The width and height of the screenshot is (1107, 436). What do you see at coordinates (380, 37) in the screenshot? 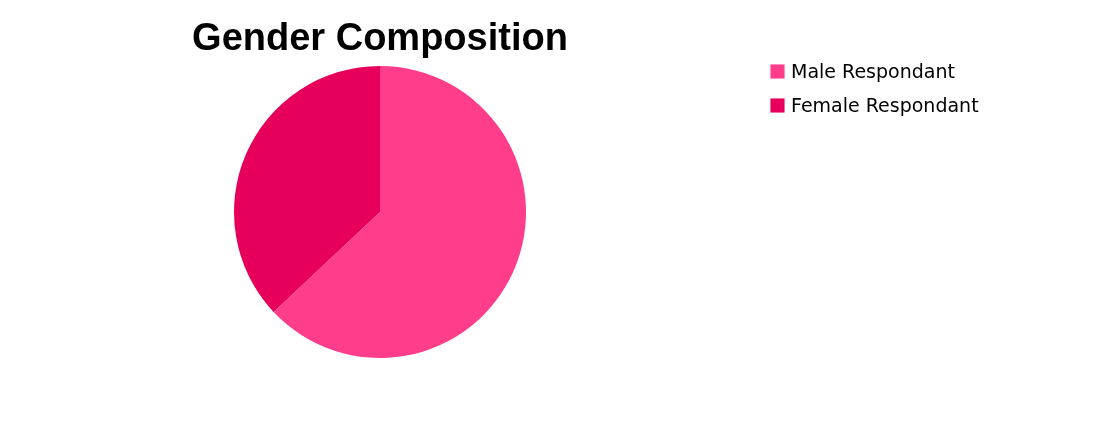
I see `chart-title: Gender Composition` at bounding box center [380, 37].